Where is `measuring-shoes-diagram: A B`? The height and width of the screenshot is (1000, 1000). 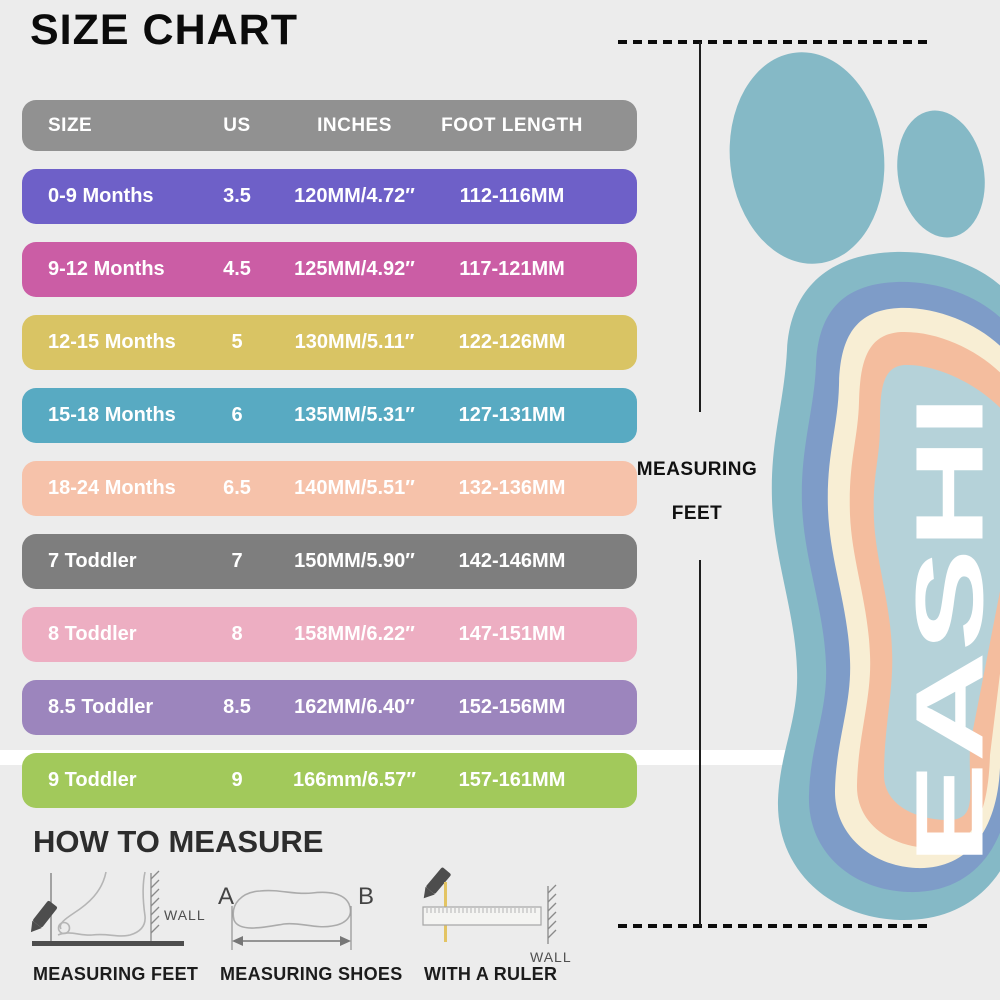
measuring-shoes-diagram: A B is located at coordinates (296, 916).